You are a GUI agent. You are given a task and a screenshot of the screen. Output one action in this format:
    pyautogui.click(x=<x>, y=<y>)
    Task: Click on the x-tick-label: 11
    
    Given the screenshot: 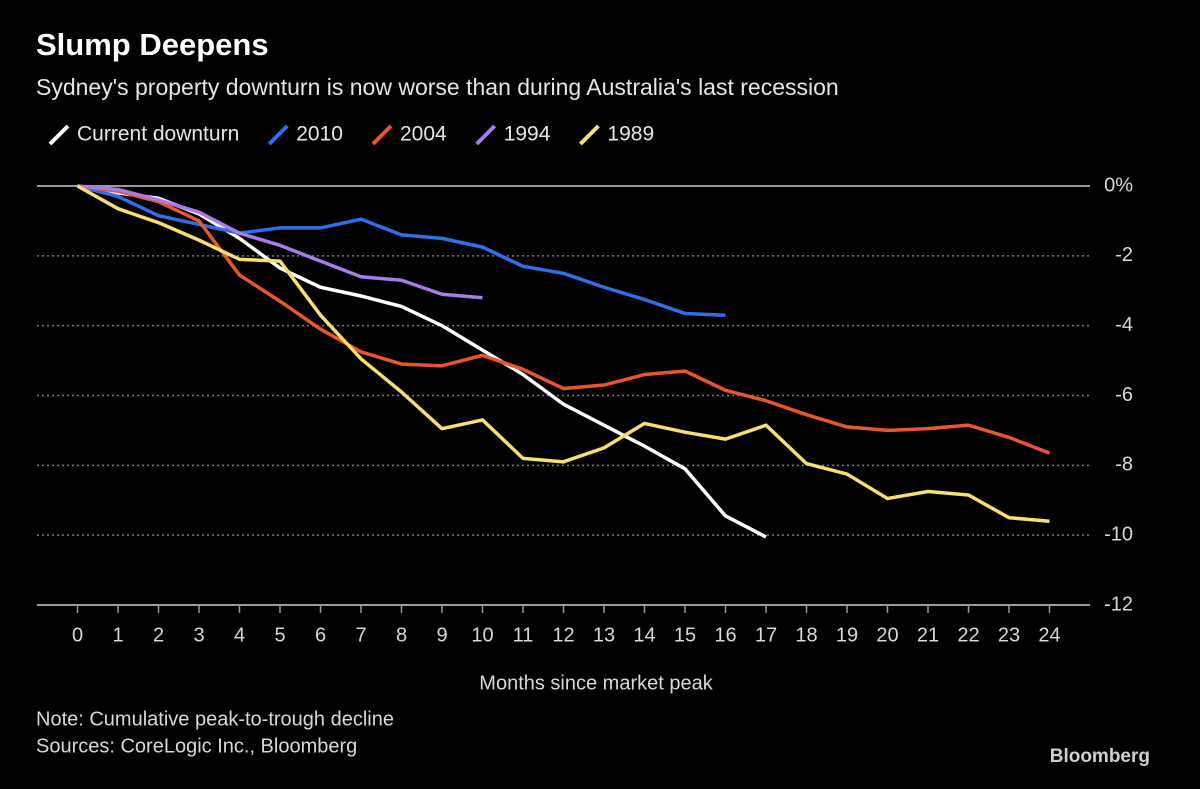 What is the action you would take?
    pyautogui.click(x=523, y=635)
    